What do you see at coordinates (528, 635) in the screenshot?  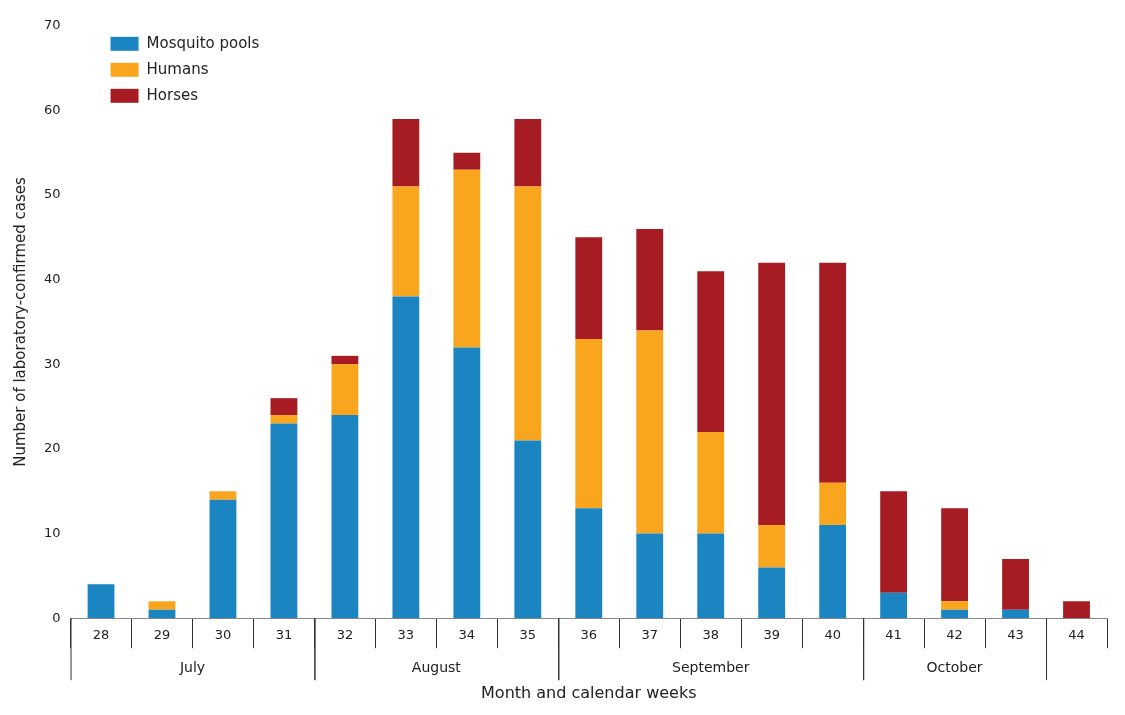 I see `x-tick-label: 35` at bounding box center [528, 635].